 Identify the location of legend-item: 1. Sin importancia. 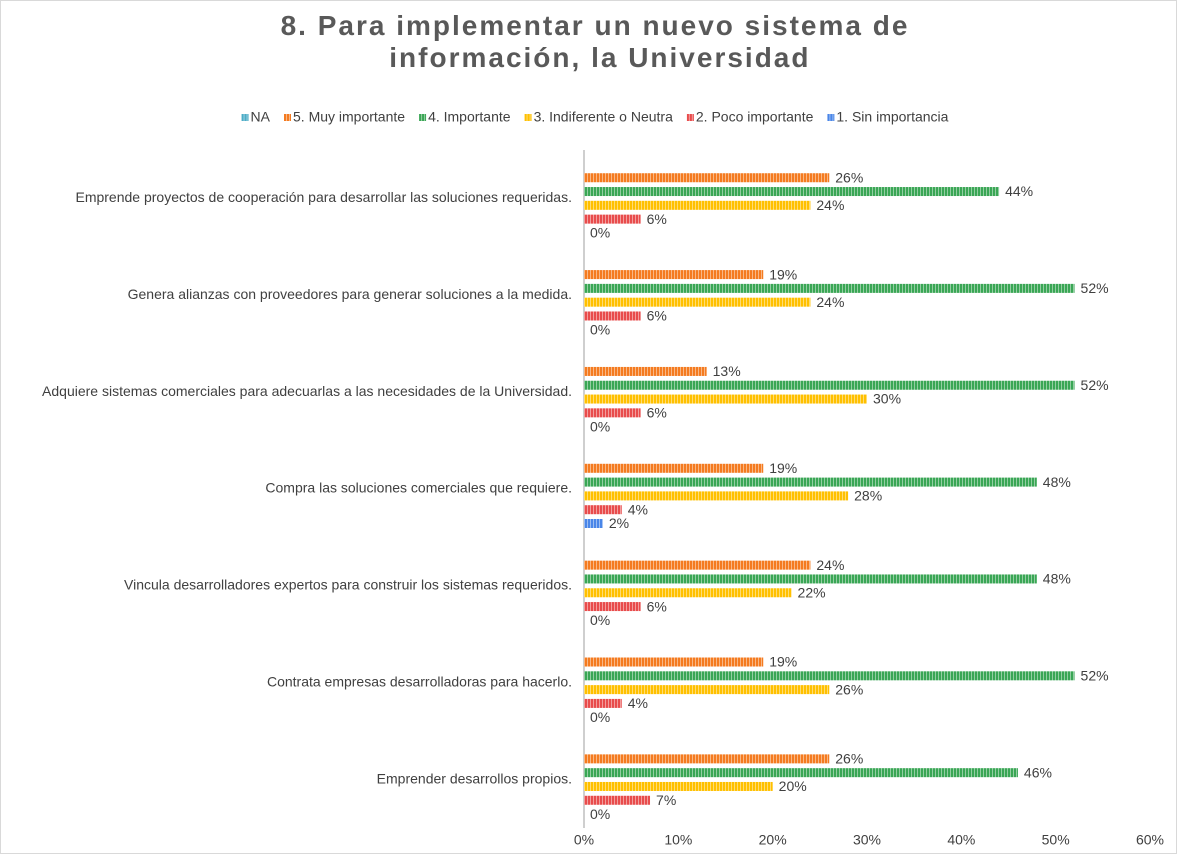
(888, 117).